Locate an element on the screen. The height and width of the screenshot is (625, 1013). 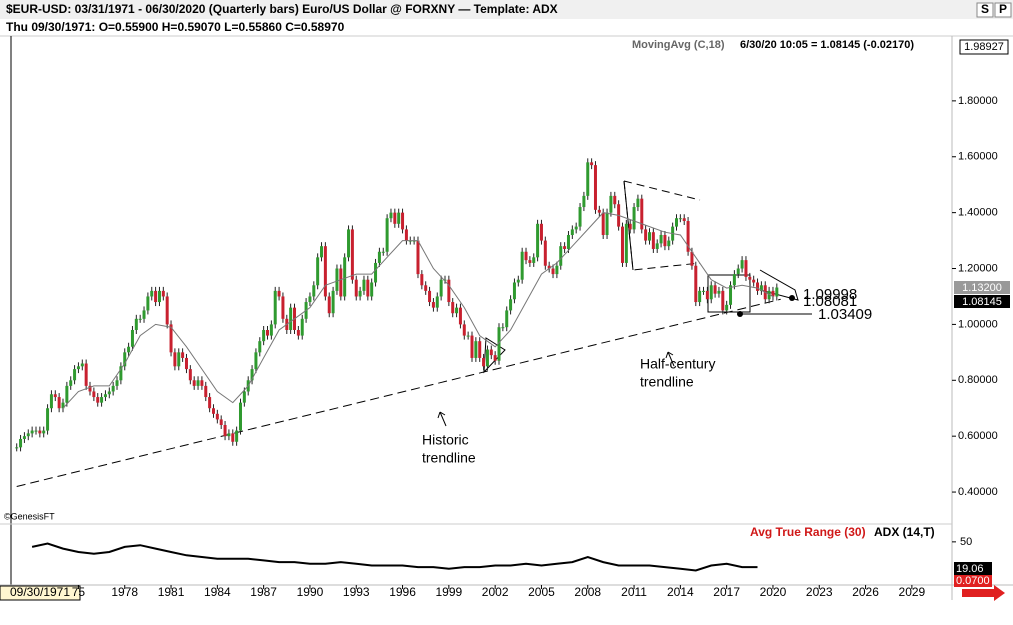
x-tick-label: 2026 is located at coordinates (865, 592).